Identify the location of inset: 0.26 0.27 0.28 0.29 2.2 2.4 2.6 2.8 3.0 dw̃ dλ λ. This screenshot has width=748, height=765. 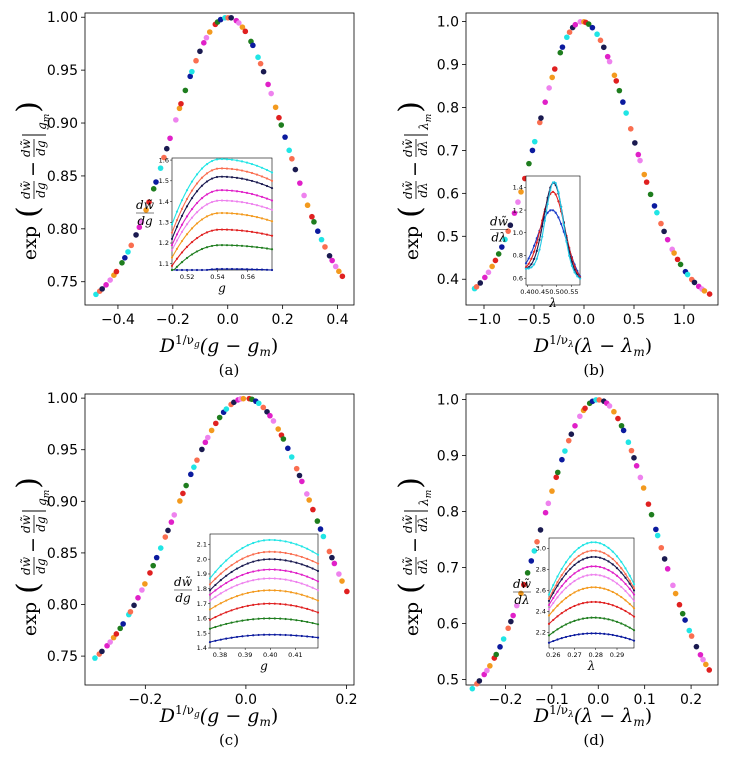
(574, 605).